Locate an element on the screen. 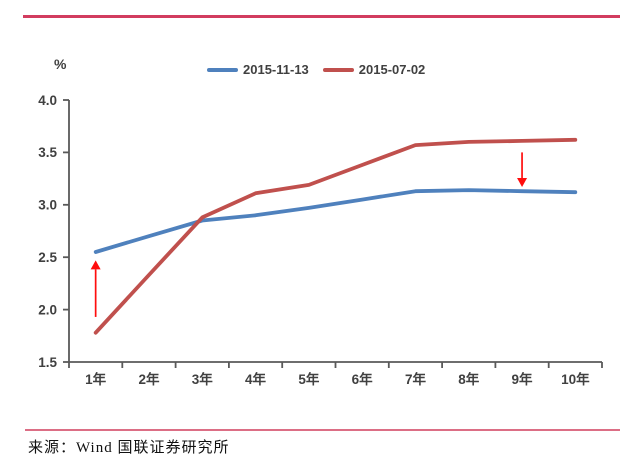 This screenshot has width=640, height=468. svg-text: 1年 is located at coordinates (96, 379).